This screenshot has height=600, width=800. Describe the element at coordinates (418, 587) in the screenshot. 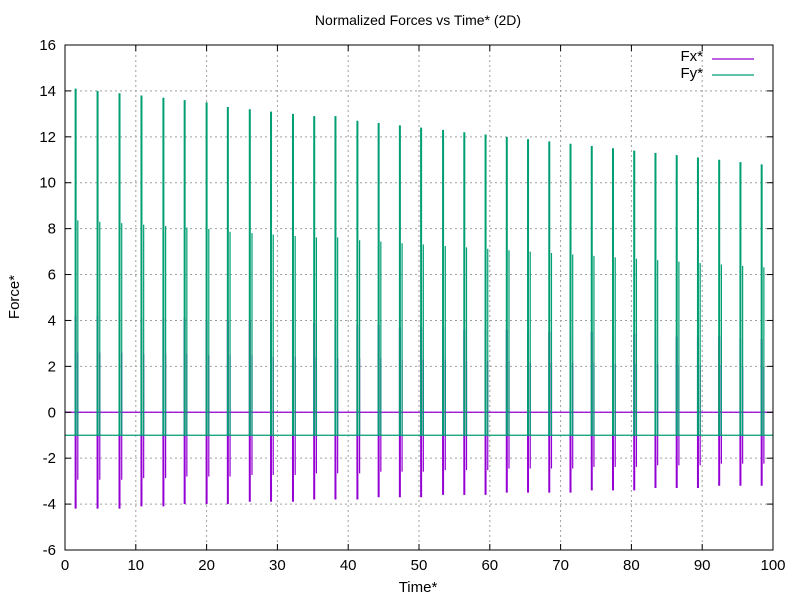

I see `x-axis-title: Time*` at that location.